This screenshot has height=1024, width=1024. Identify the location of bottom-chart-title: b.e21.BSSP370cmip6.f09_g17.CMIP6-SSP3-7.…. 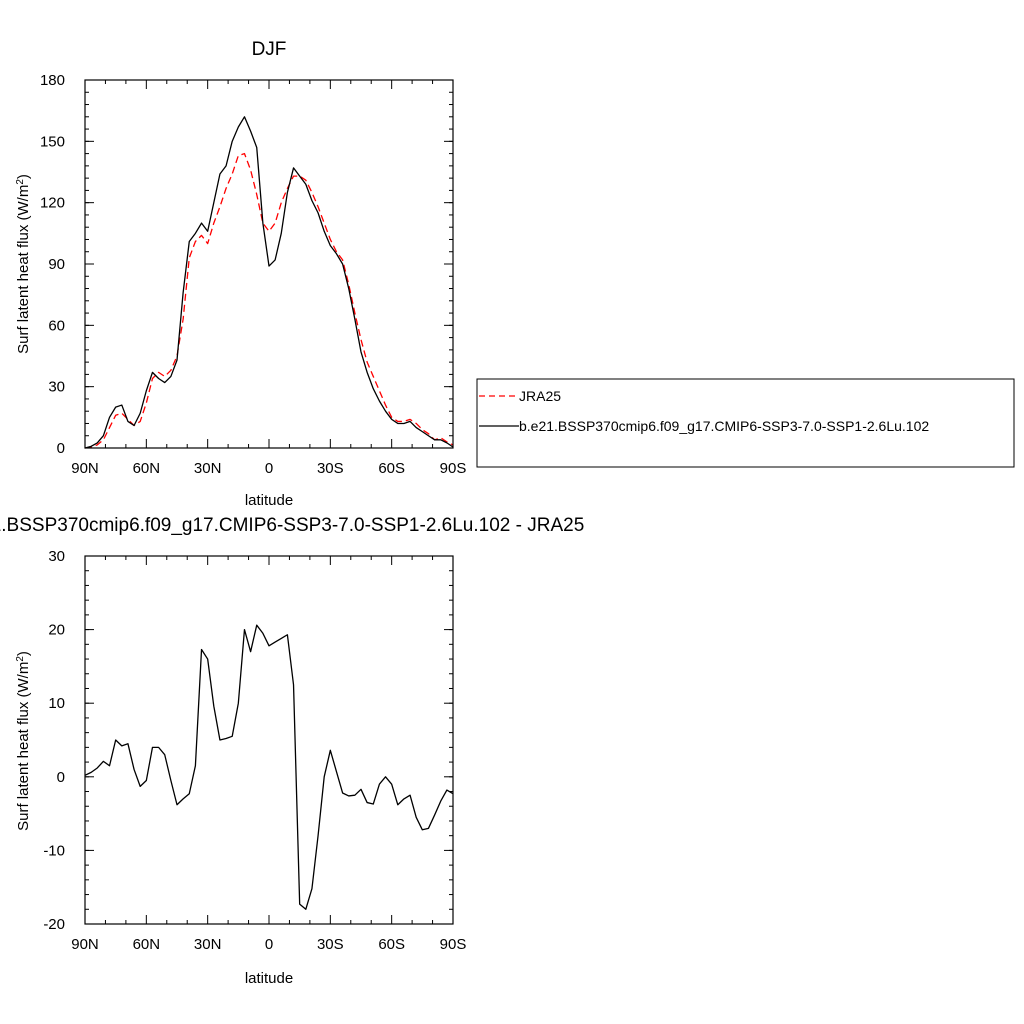
(292, 525).